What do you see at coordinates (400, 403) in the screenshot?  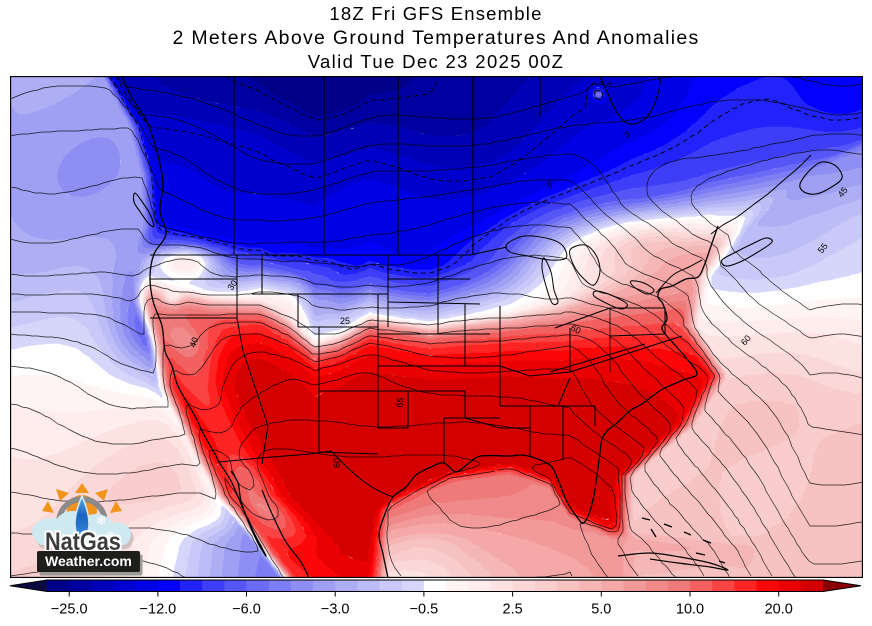 I see `svg-text: 65` at bounding box center [400, 403].